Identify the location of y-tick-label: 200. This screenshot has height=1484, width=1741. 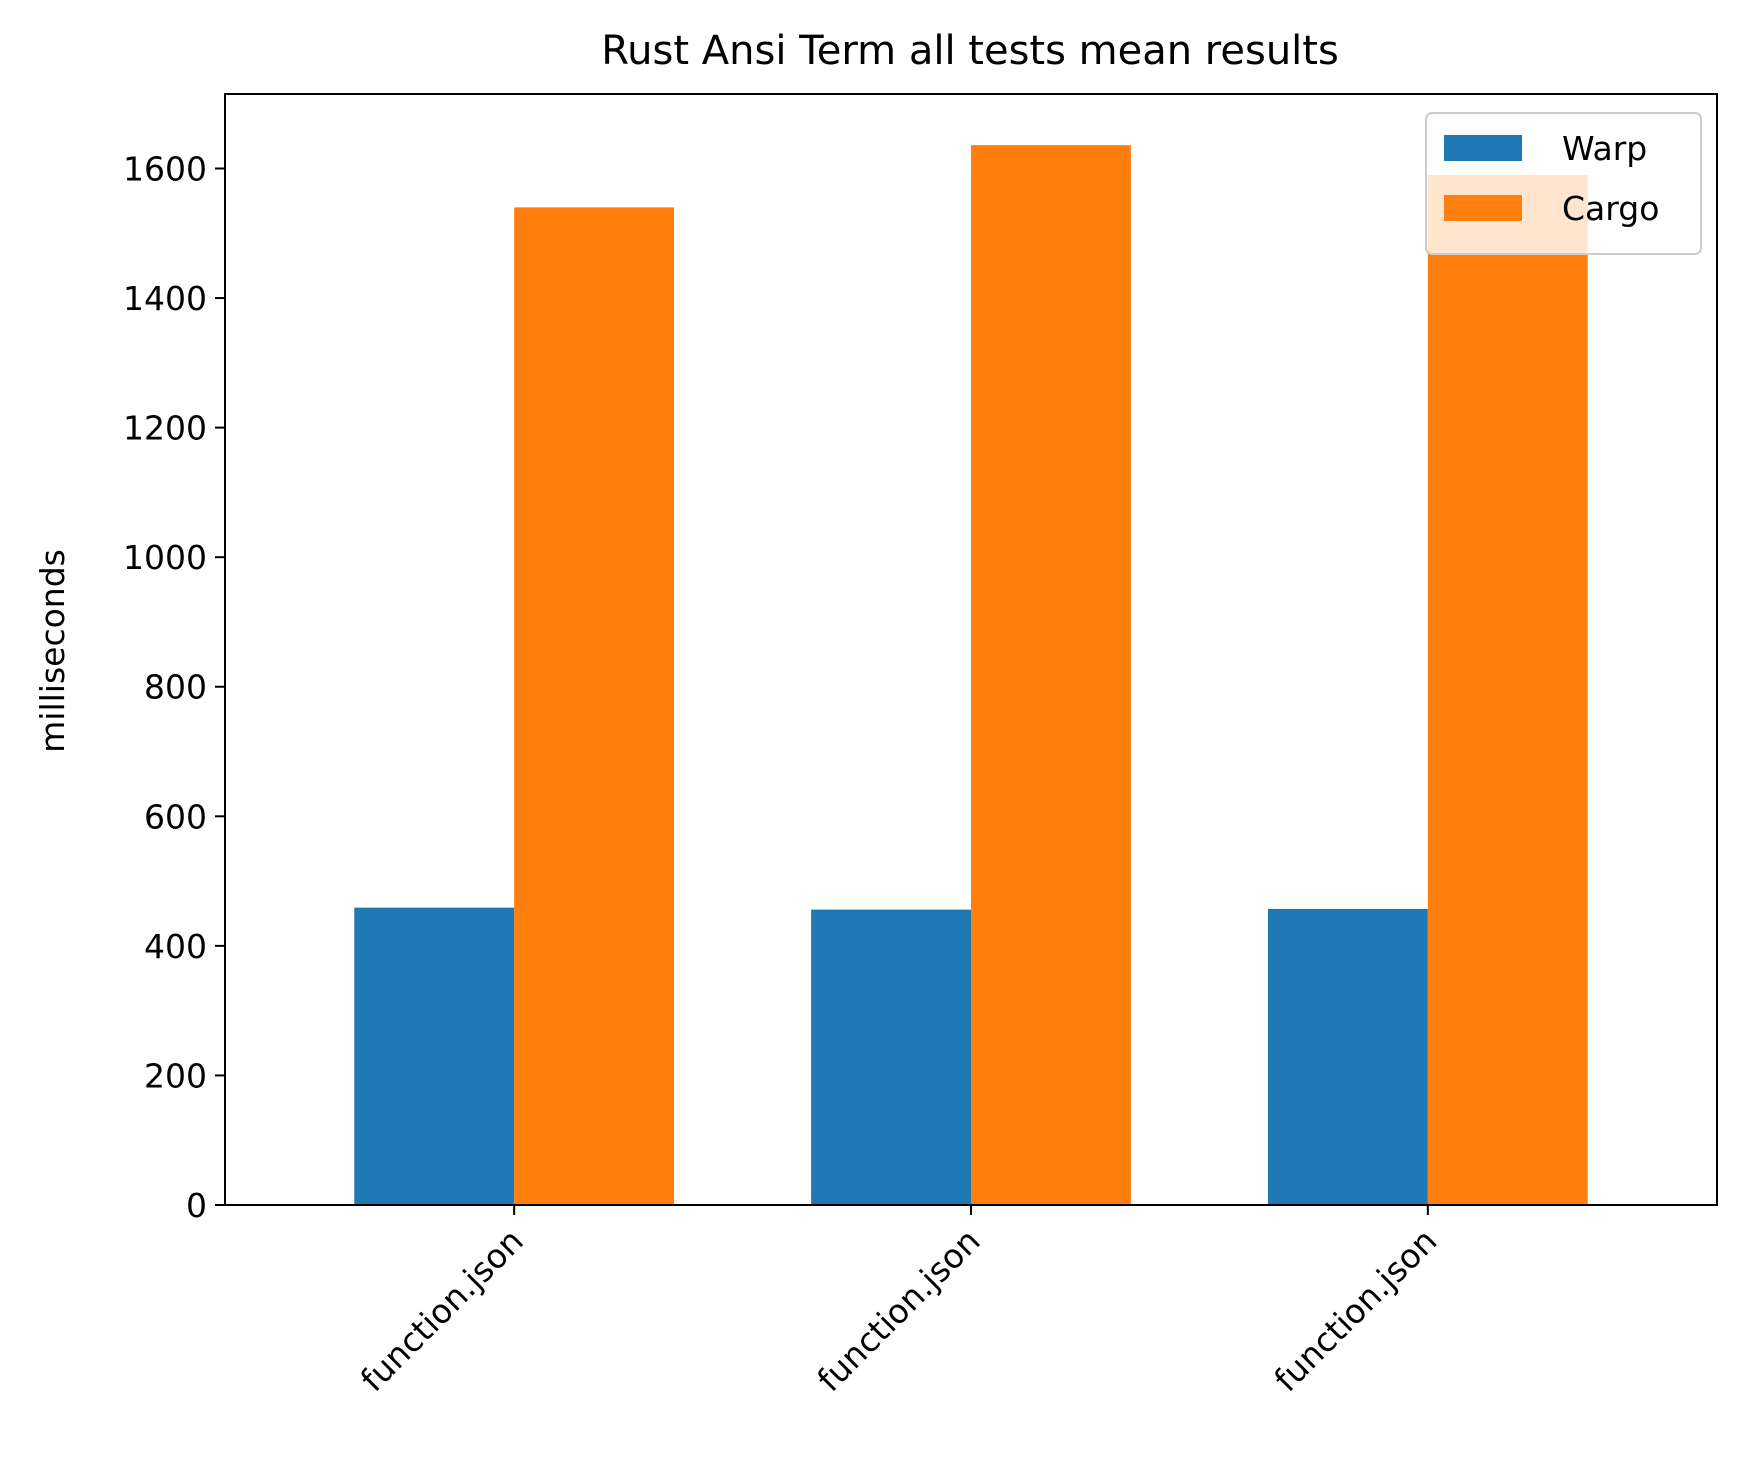
(175, 1075).